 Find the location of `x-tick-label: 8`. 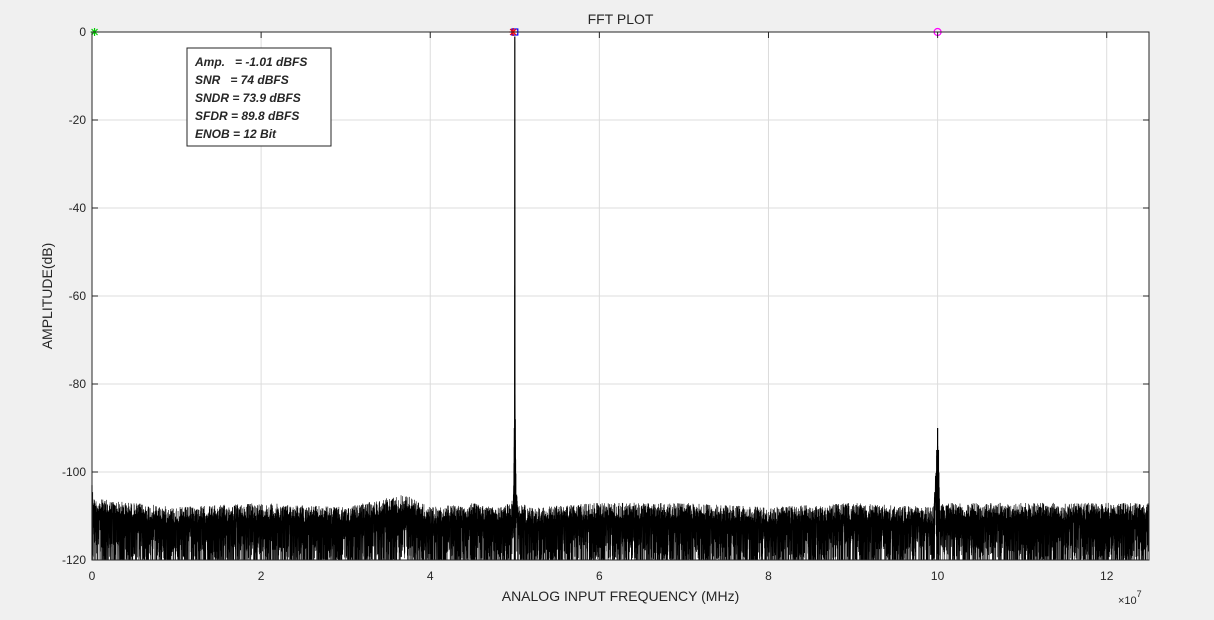

x-tick-label: 8 is located at coordinates (768, 576).